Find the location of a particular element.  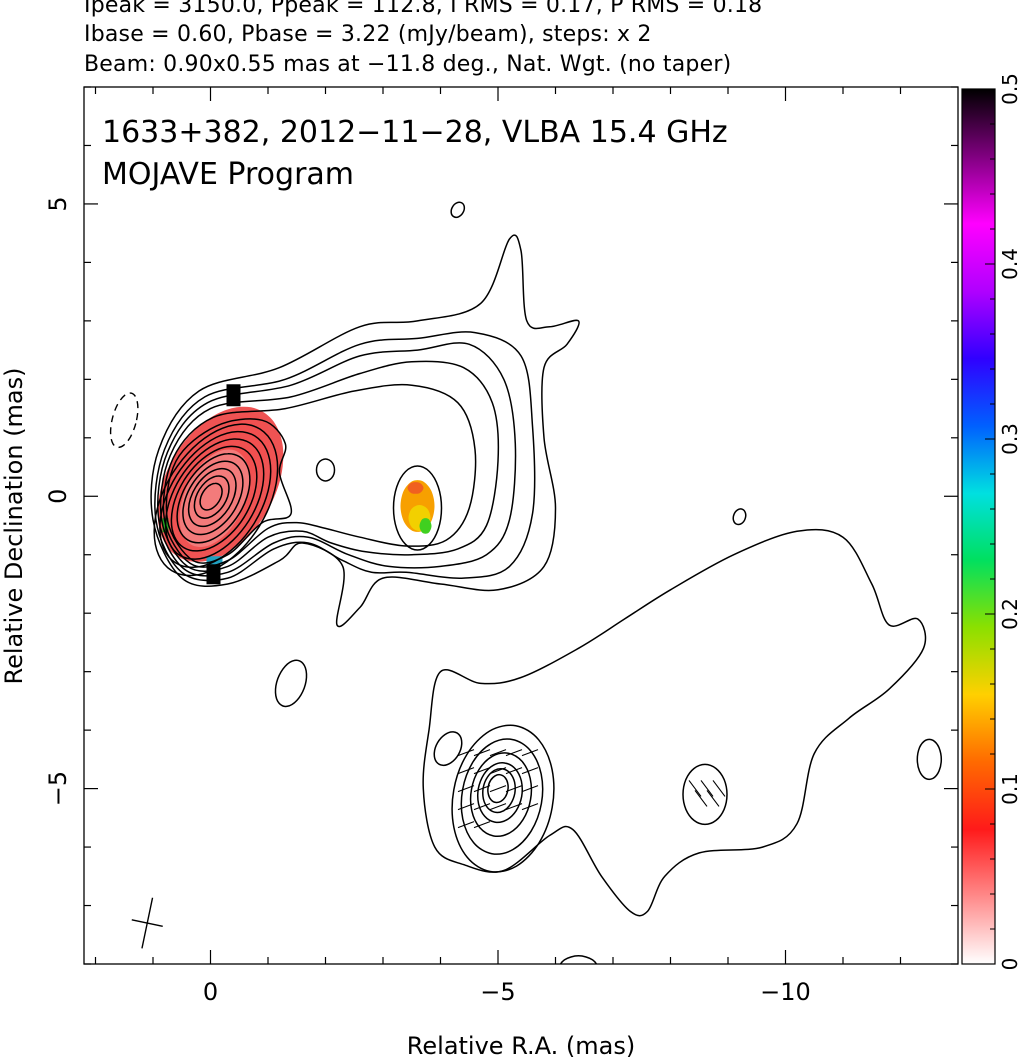

colorbar-frame is located at coordinates (978, 526).